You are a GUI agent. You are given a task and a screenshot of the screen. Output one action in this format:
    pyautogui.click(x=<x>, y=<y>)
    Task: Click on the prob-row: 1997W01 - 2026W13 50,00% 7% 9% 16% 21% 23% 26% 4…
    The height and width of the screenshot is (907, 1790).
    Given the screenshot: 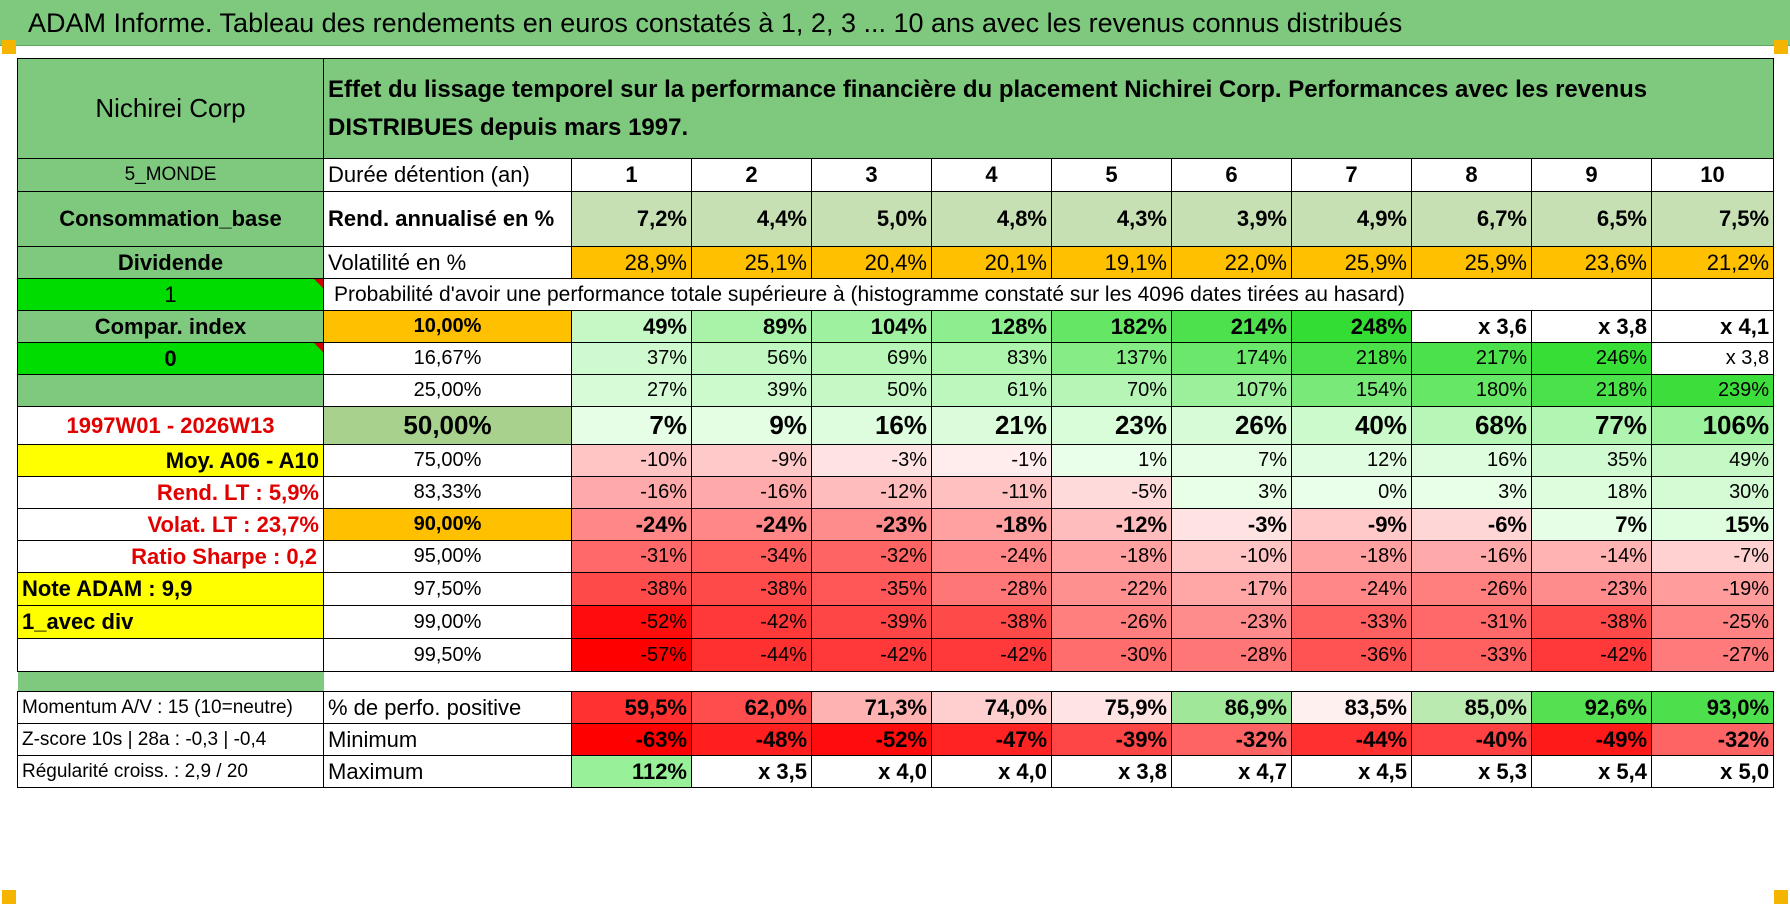 What is the action you would take?
    pyautogui.click(x=896, y=425)
    